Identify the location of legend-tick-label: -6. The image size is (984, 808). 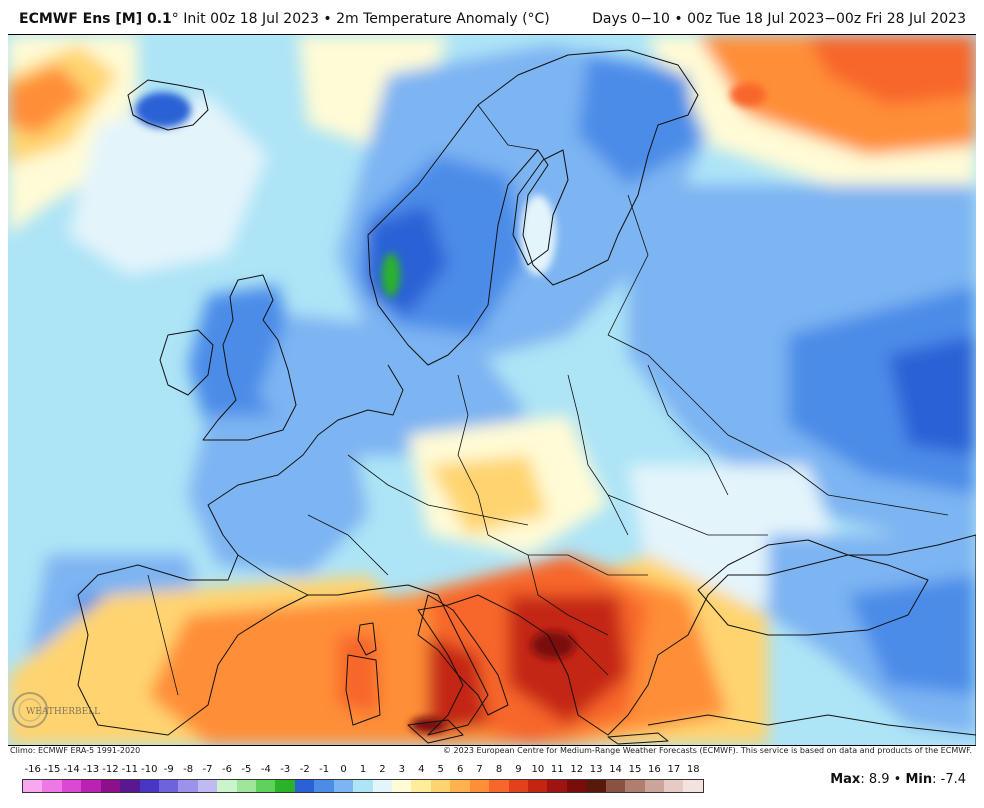
(227, 769).